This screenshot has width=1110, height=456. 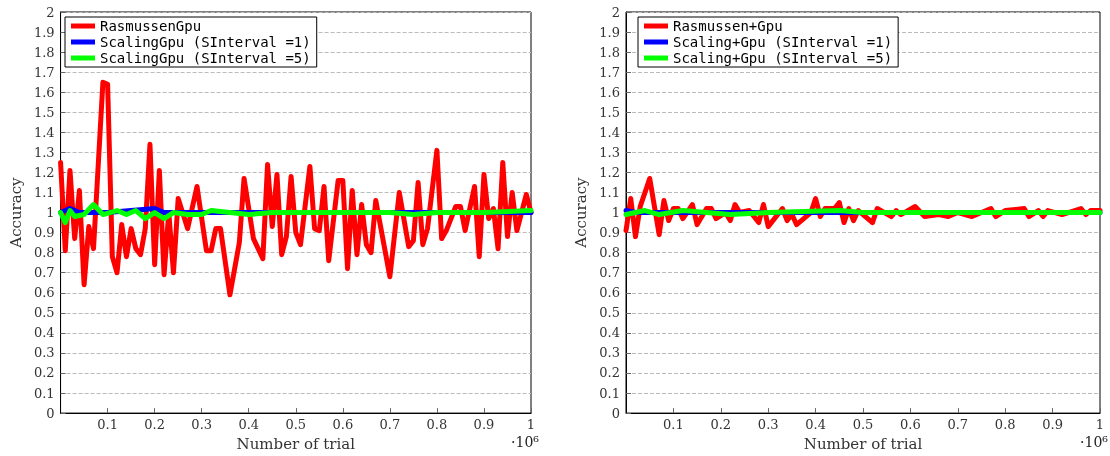 What do you see at coordinates (728, 26) in the screenshot?
I see `legend-label: Rasmussen+Gpu` at bounding box center [728, 26].